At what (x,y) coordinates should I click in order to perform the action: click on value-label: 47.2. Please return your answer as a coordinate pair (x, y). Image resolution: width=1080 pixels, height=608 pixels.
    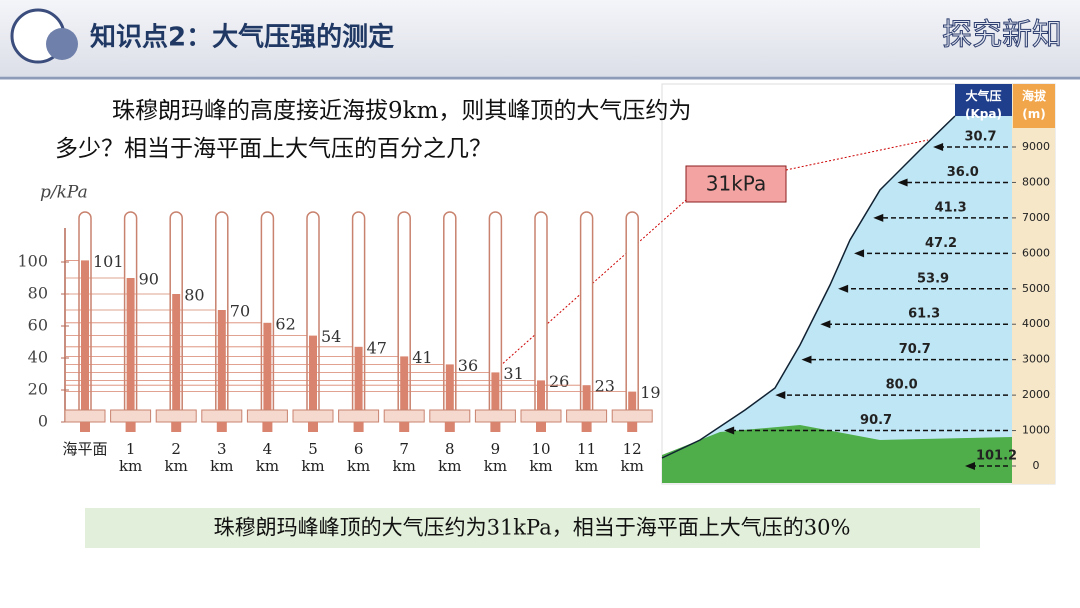
    Looking at the image, I should click on (941, 243).